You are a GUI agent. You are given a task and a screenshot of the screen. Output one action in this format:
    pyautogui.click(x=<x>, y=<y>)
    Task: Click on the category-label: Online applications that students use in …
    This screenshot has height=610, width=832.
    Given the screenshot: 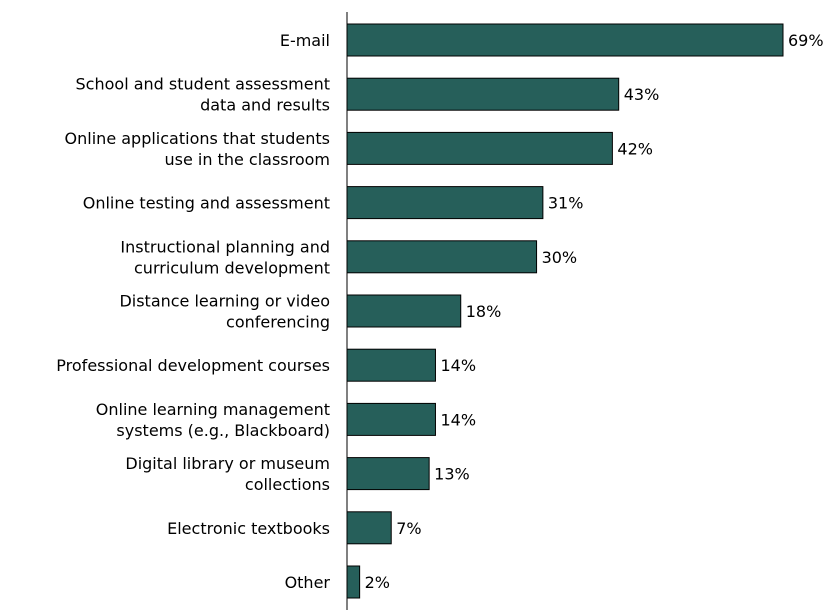 What is the action you would take?
    pyautogui.click(x=197, y=149)
    